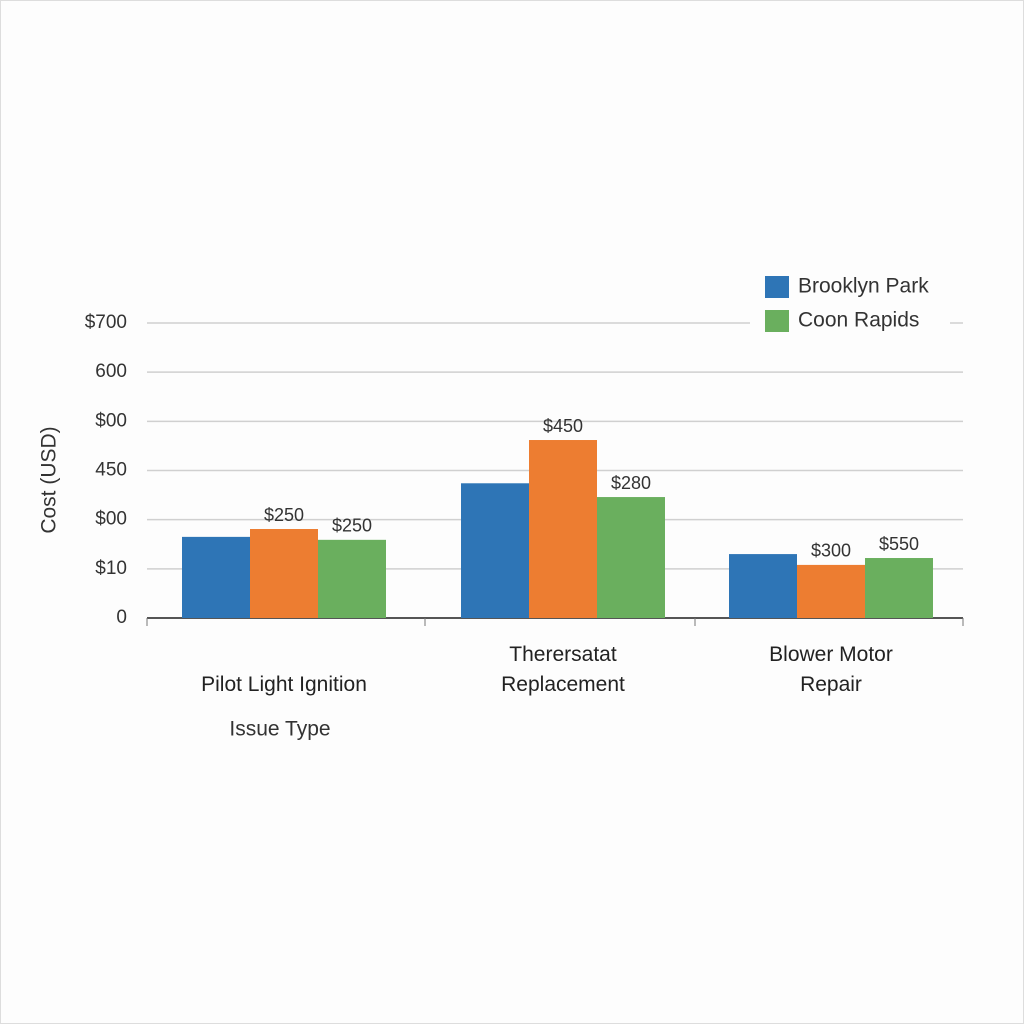 This screenshot has width=1024, height=1024. I want to click on bar-label: $550, so click(899, 544).